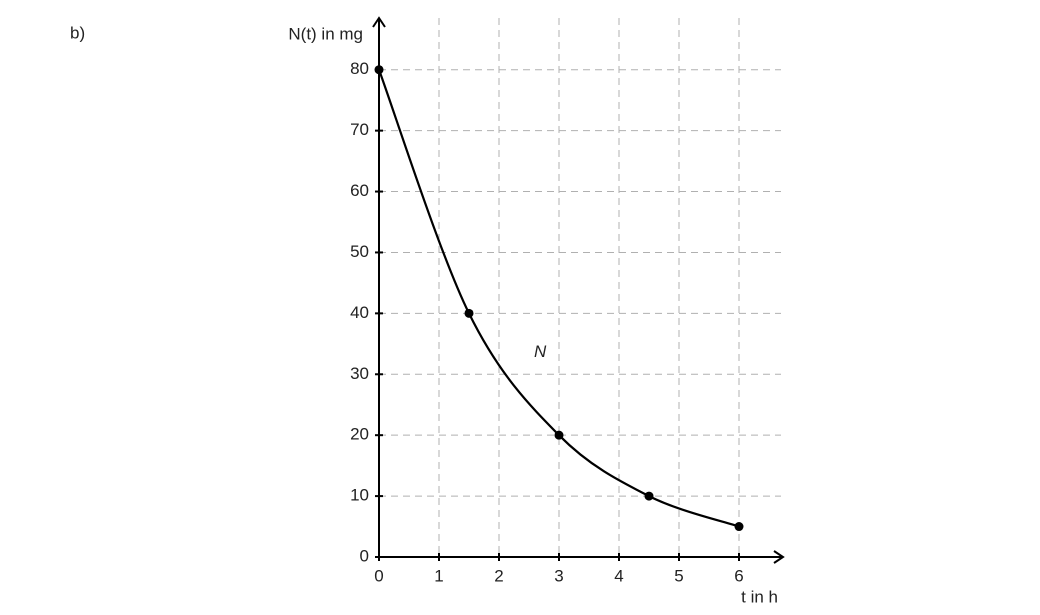 The width and height of the screenshot is (1040, 615). Describe the element at coordinates (359, 495) in the screenshot. I see `y-tick-label: 10` at that location.